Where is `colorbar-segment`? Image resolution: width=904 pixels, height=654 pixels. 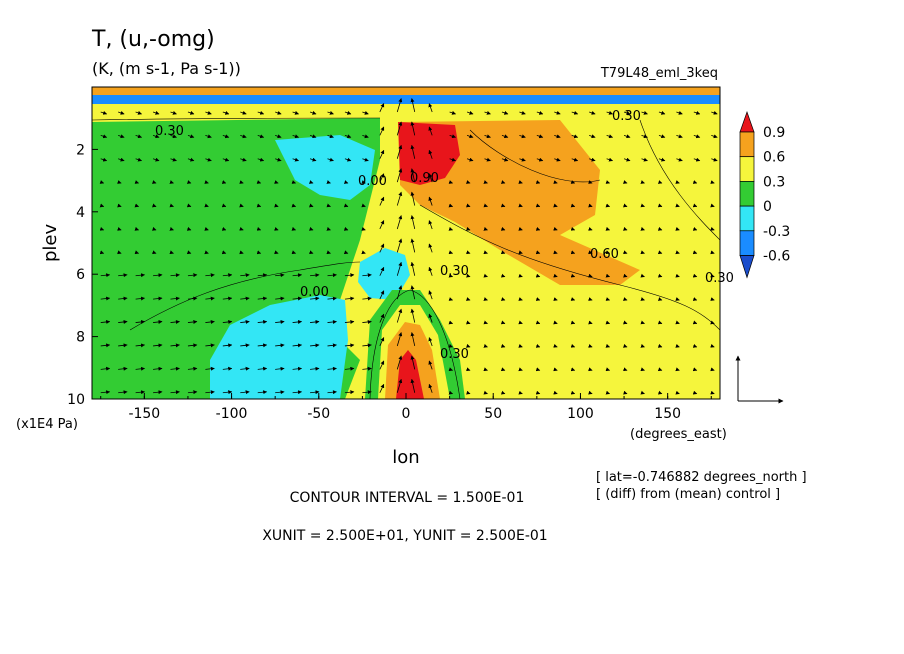 colorbar-segment is located at coordinates (747, 169).